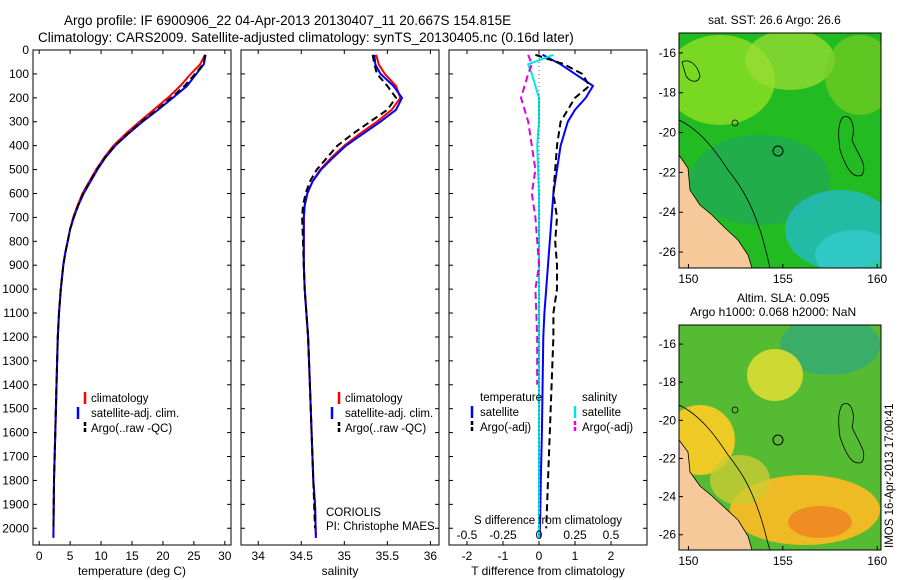 This screenshot has height=580, width=900. I want to click on depth-tick-label: 1300, so click(15, 361).